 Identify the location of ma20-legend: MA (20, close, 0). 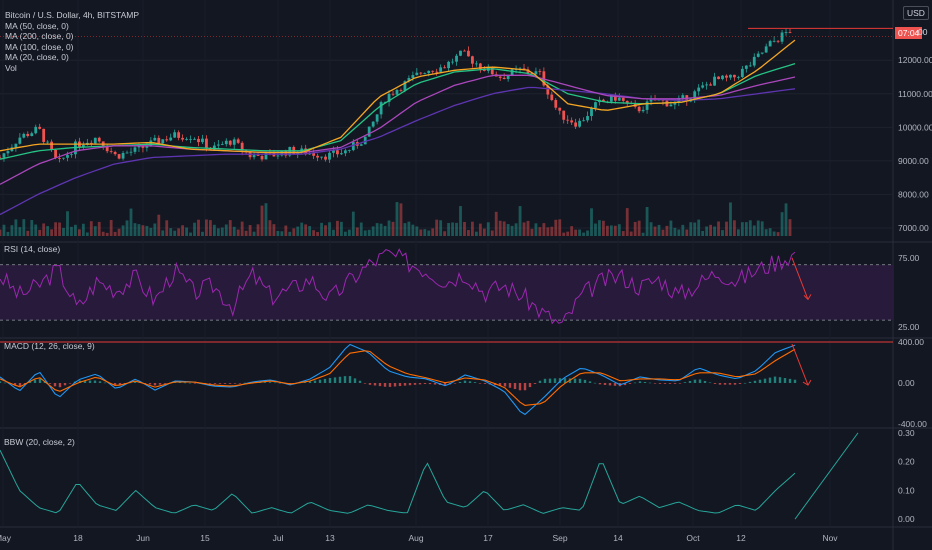
(37, 57).